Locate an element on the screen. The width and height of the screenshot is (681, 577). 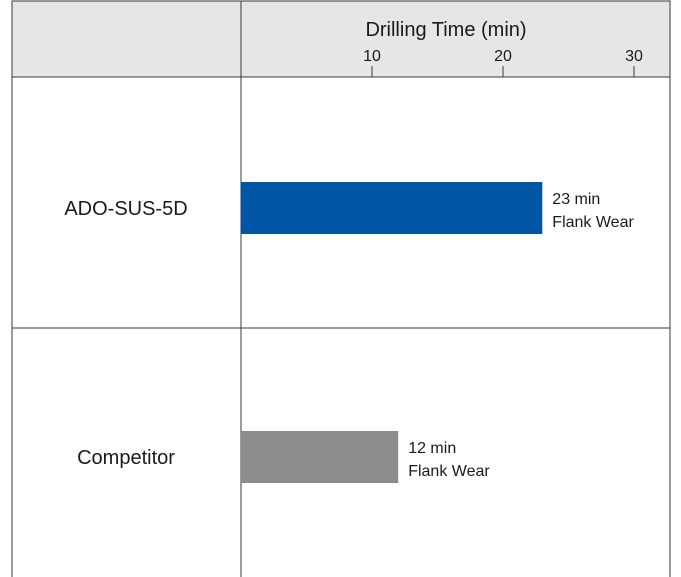
x-ticks: 10 20 30 is located at coordinates (503, 62).